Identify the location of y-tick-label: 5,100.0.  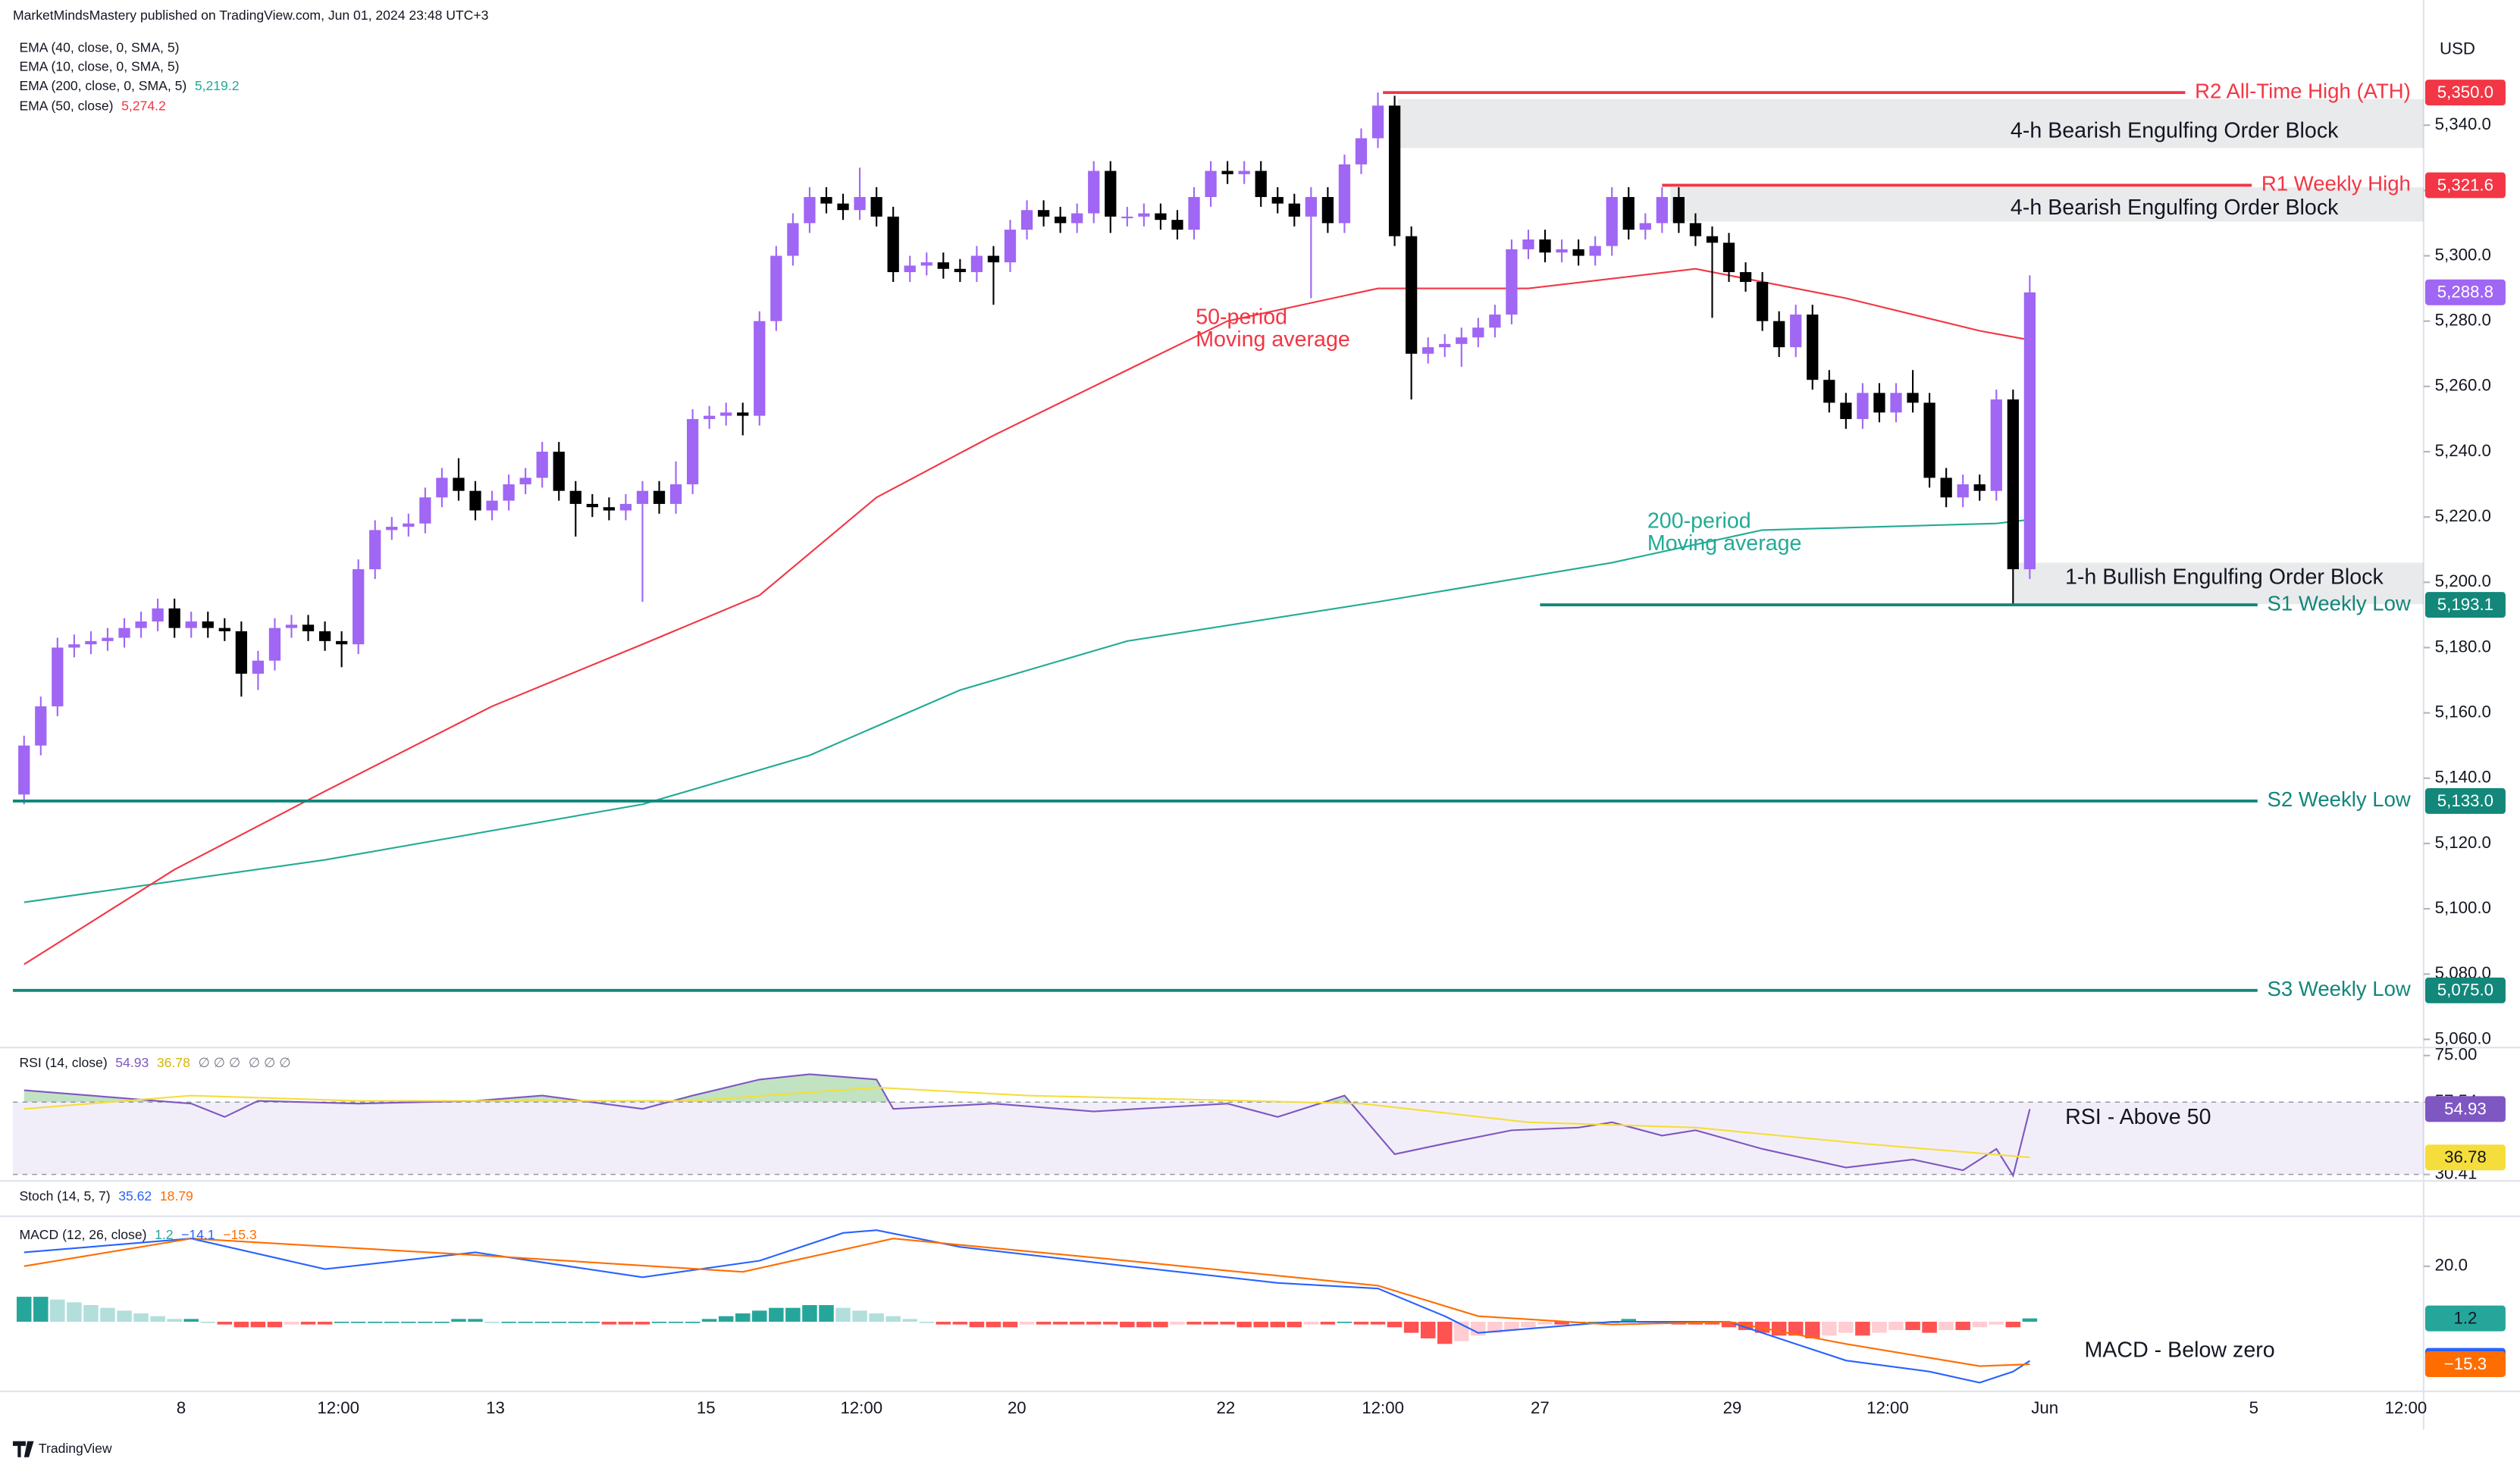
(2463, 907).